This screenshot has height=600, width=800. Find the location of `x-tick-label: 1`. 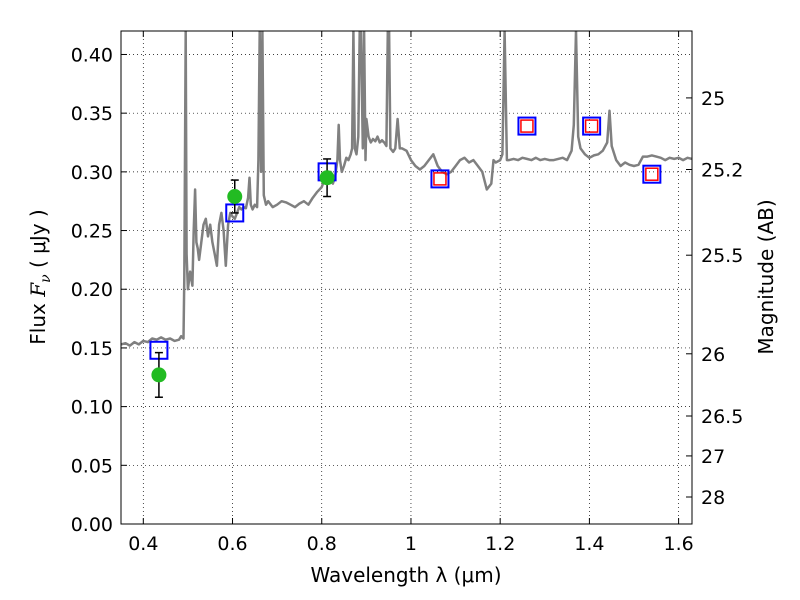

x-tick-label: 1 is located at coordinates (411, 544).